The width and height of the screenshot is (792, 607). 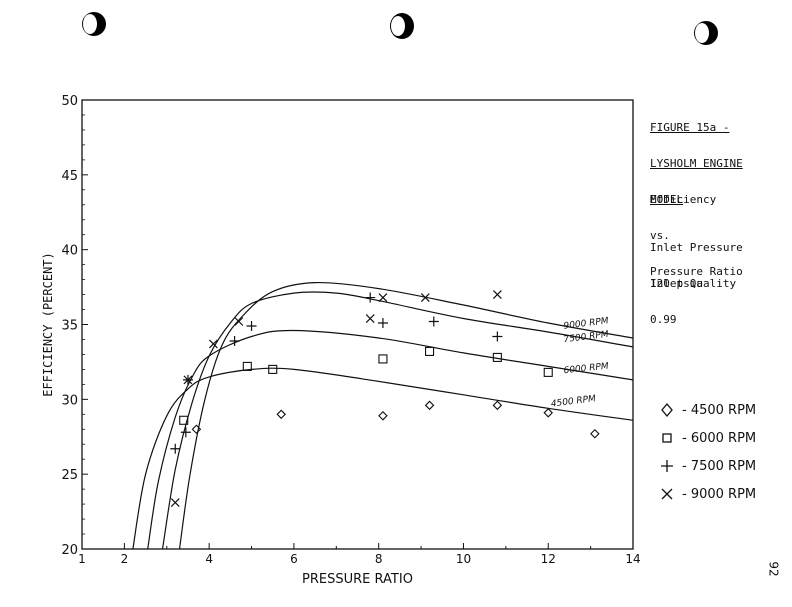 I want to click on x-tick-label: 4, so click(x=209, y=559).